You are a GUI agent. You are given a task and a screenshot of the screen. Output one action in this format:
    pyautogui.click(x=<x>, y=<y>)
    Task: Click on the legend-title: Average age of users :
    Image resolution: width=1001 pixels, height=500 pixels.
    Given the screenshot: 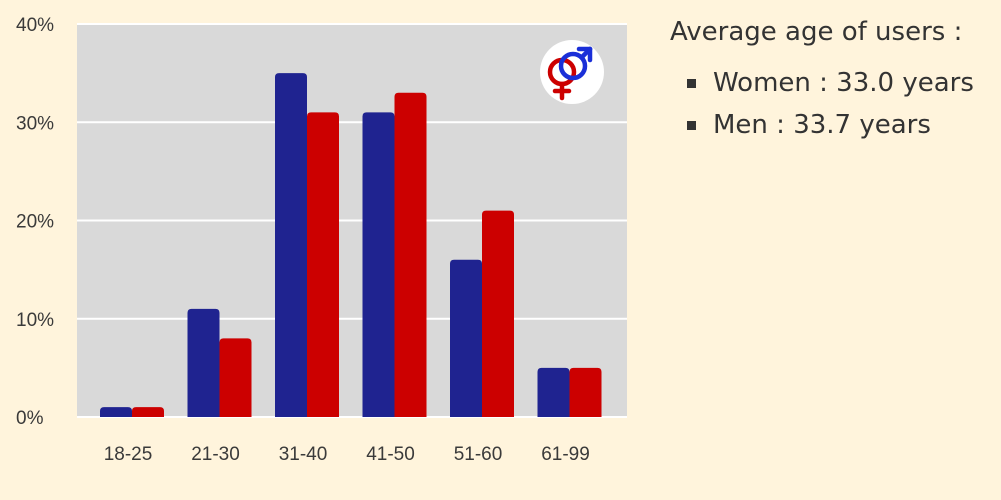 What is the action you would take?
    pyautogui.click(x=816, y=32)
    